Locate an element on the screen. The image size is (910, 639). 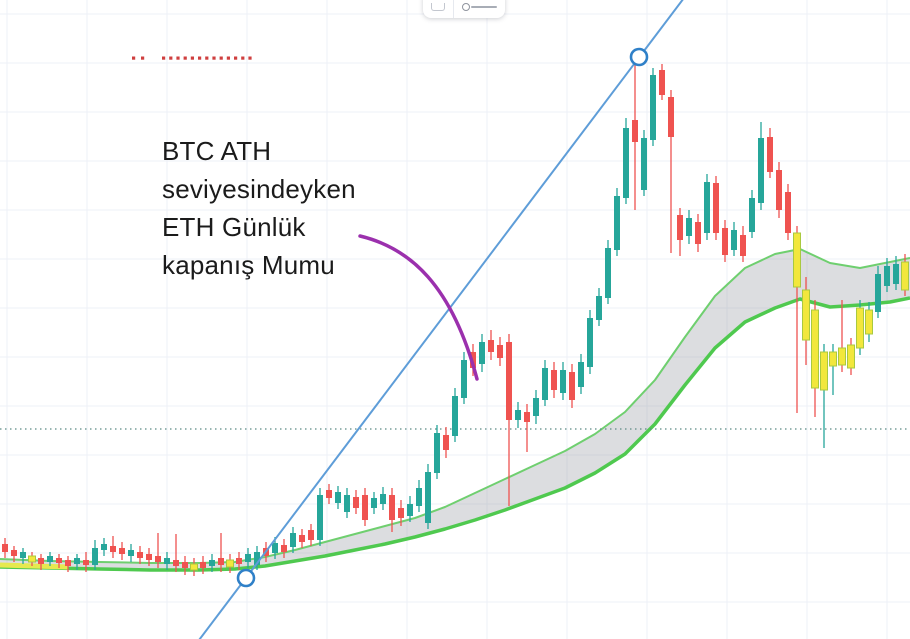
drawing-toolbar is located at coordinates (464, 9).